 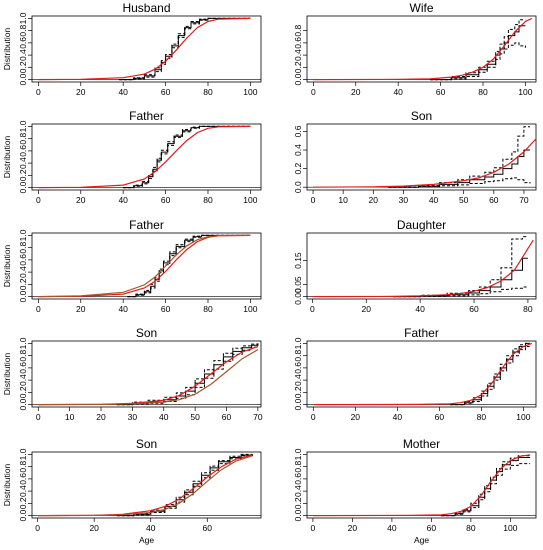 I want to click on x-axis-label: Age, so click(x=146, y=540).